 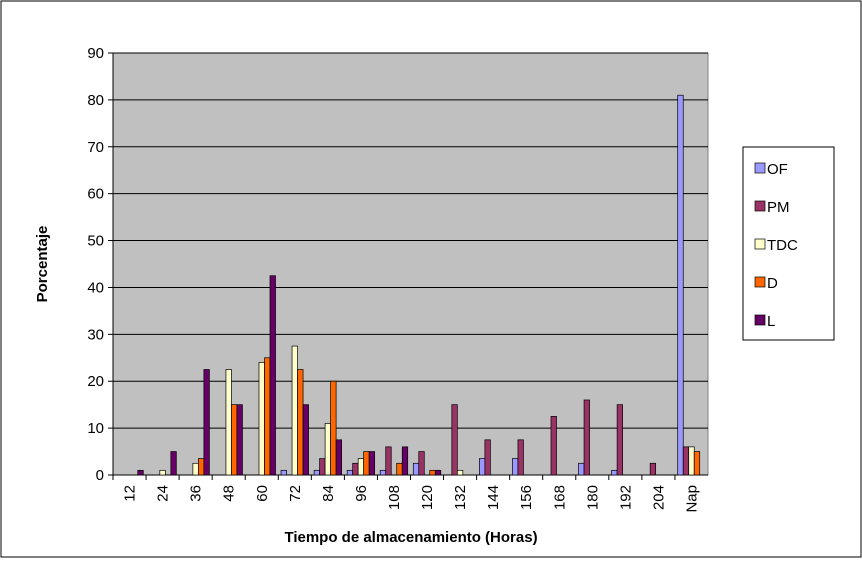 What do you see at coordinates (163, 493) in the screenshot?
I see `x-tick-label: 24` at bounding box center [163, 493].